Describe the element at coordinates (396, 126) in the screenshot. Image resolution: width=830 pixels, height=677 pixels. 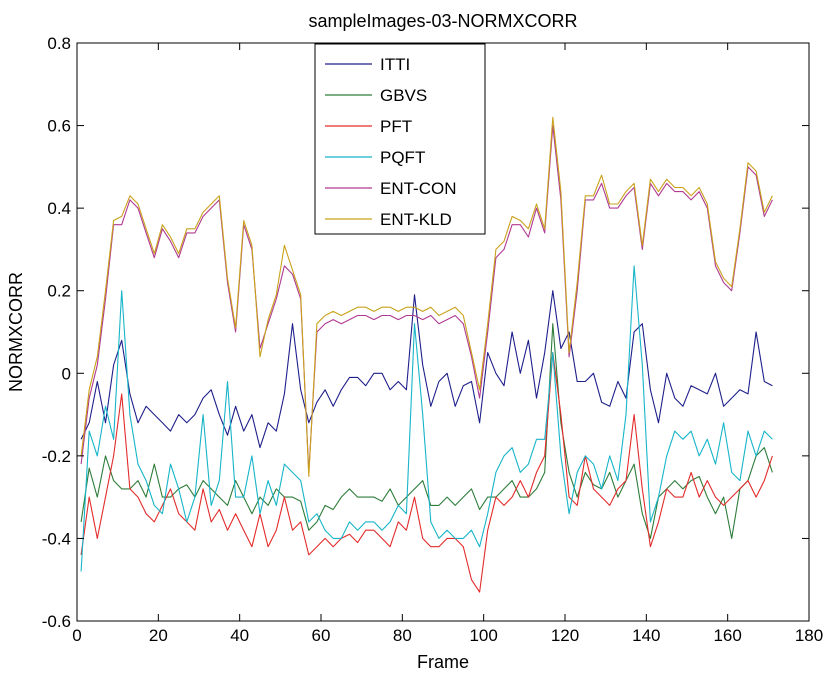
I see `legend-label-pft: PFT` at that location.